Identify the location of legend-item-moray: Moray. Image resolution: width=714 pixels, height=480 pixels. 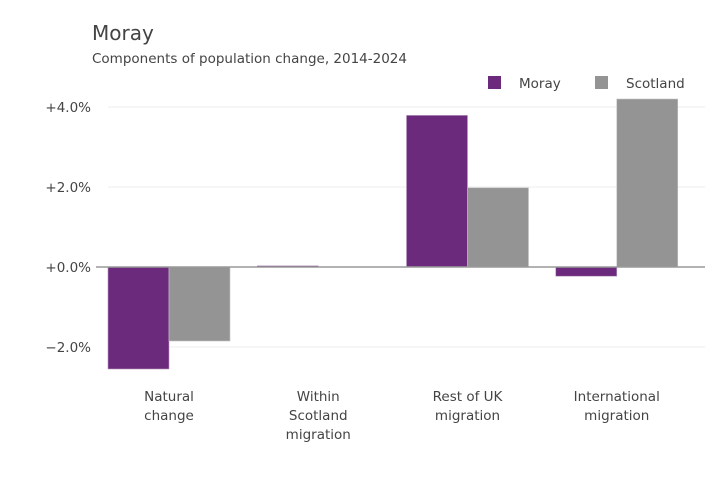
(524, 84).